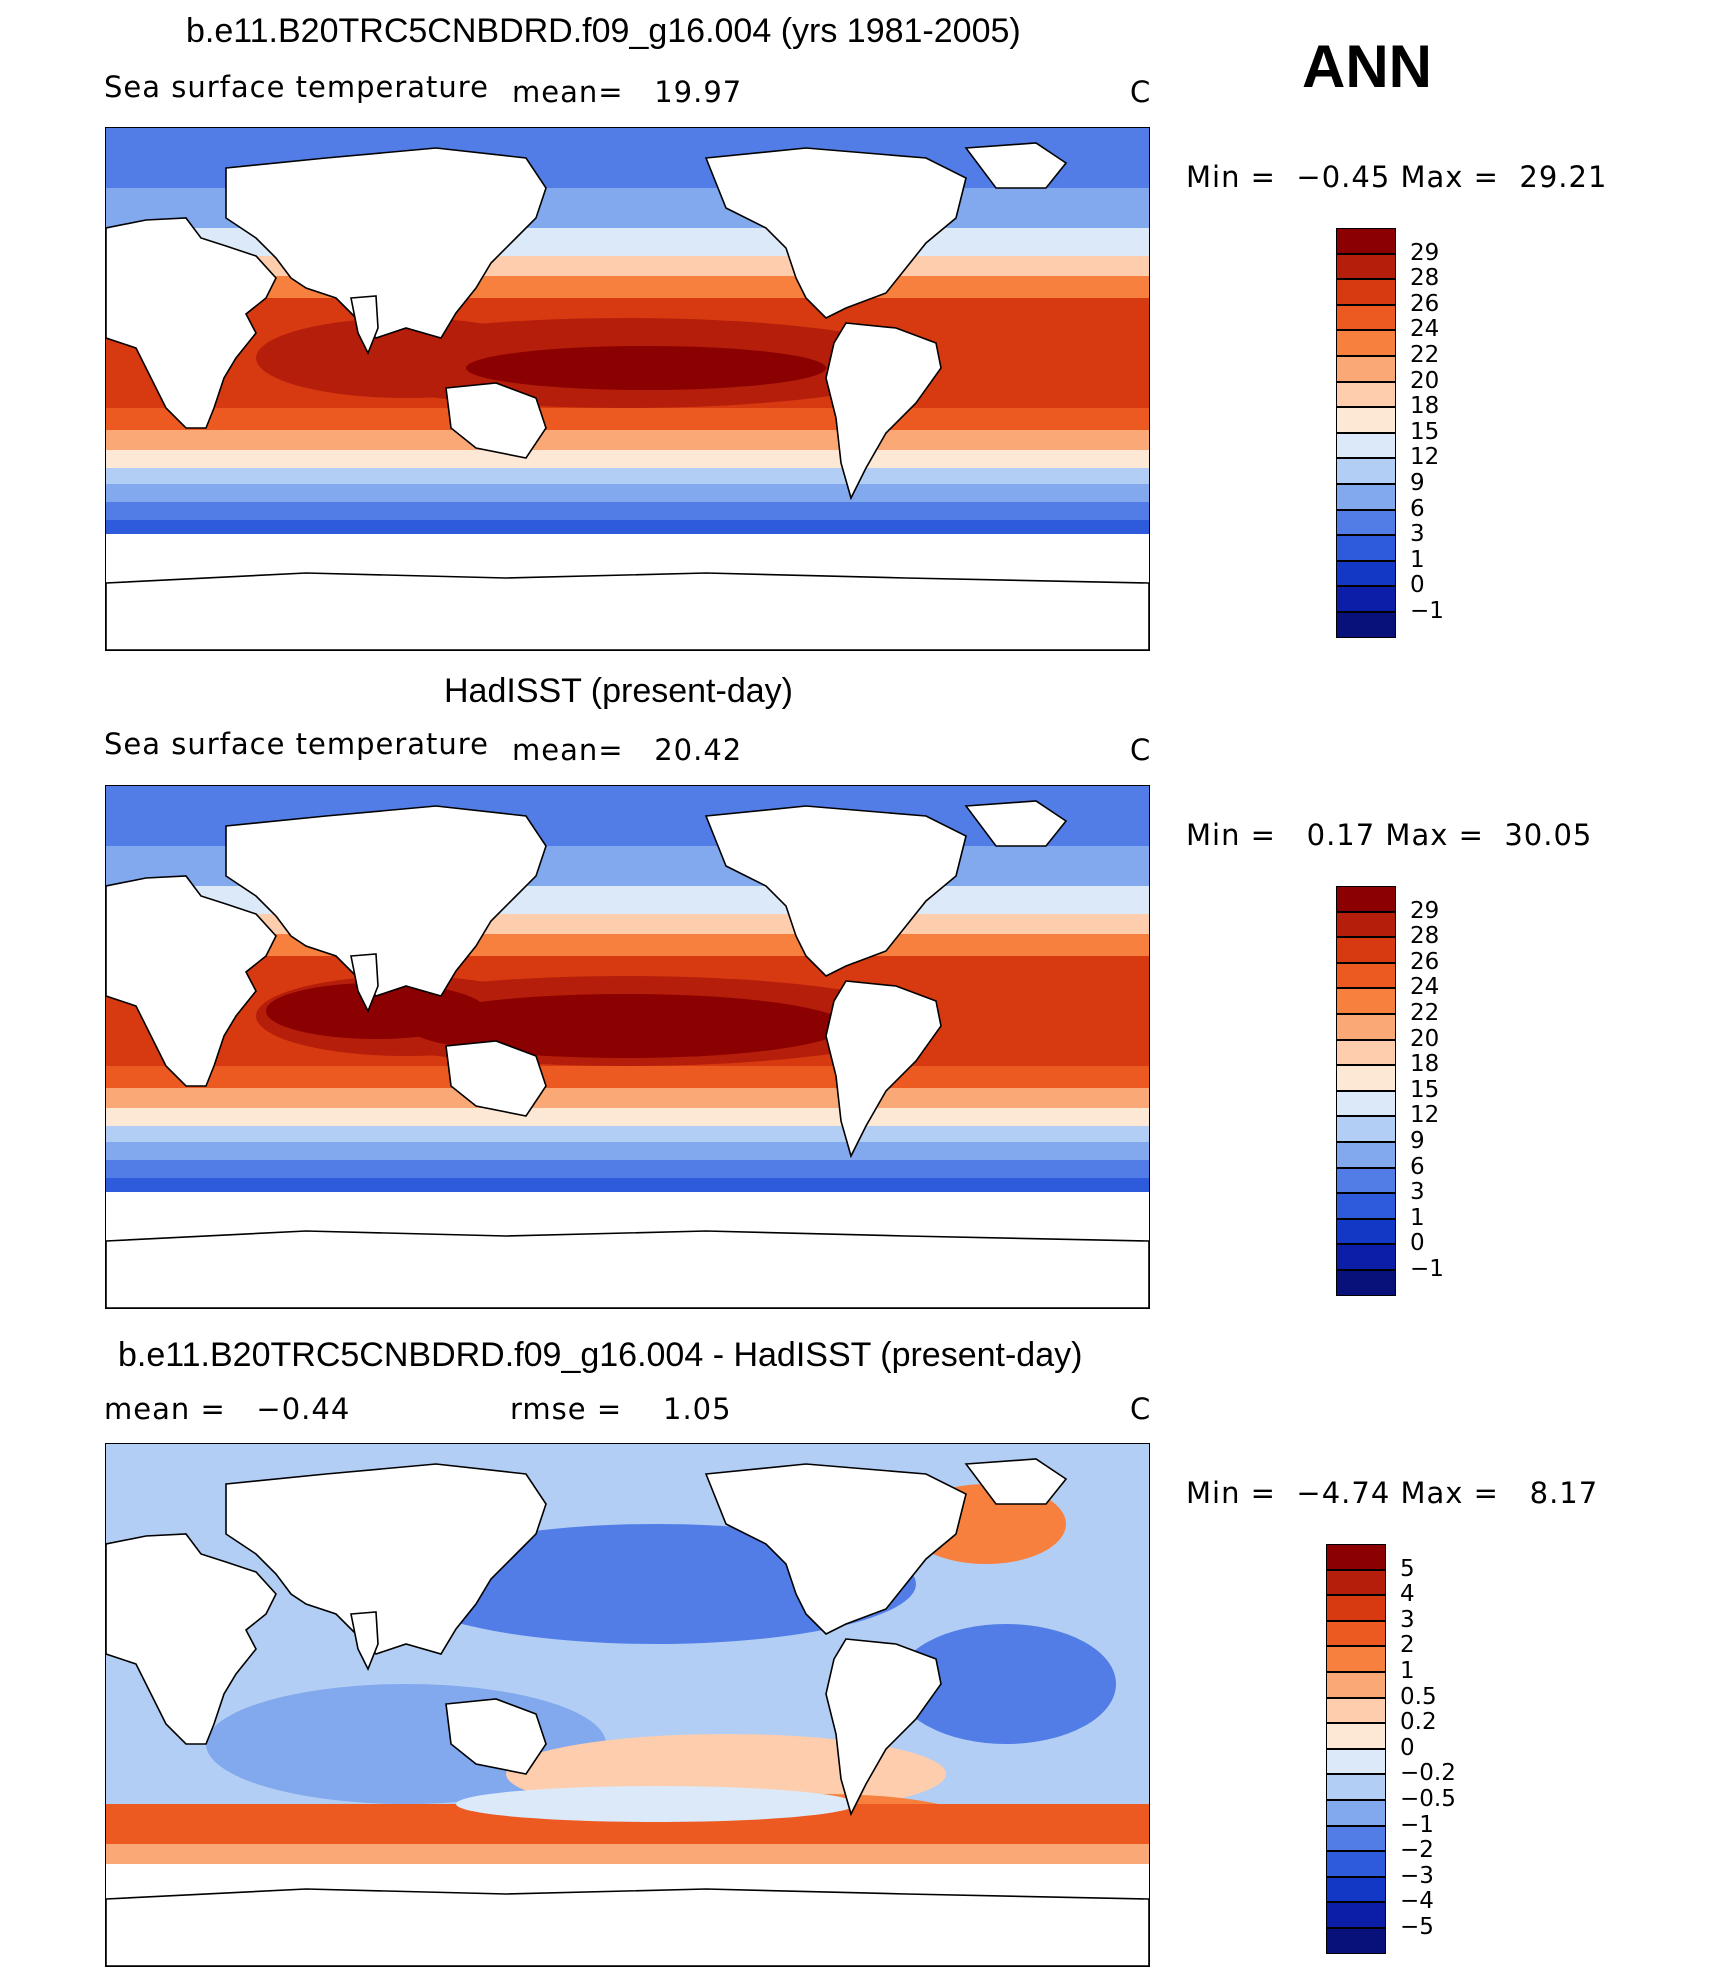 This screenshot has width=1710, height=1986. What do you see at coordinates (1417, 1850) in the screenshot?
I see `colorbar-label: −2` at bounding box center [1417, 1850].